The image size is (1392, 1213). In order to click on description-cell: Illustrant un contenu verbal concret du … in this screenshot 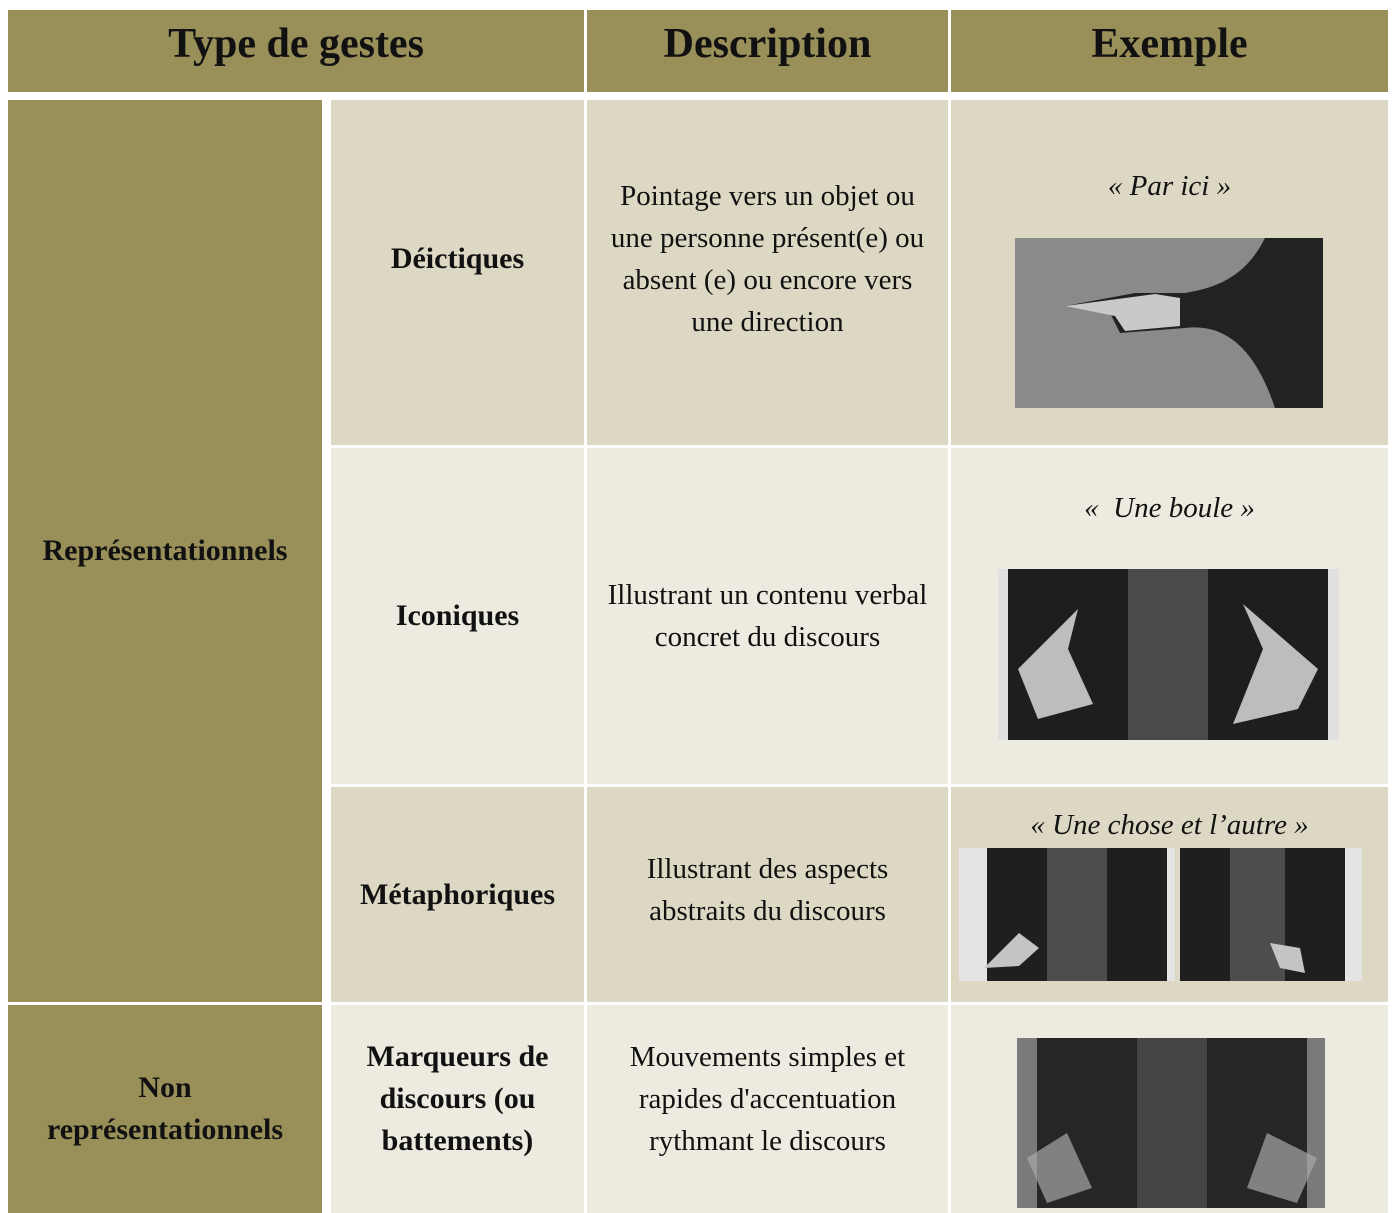, I will do `click(767, 616)`.